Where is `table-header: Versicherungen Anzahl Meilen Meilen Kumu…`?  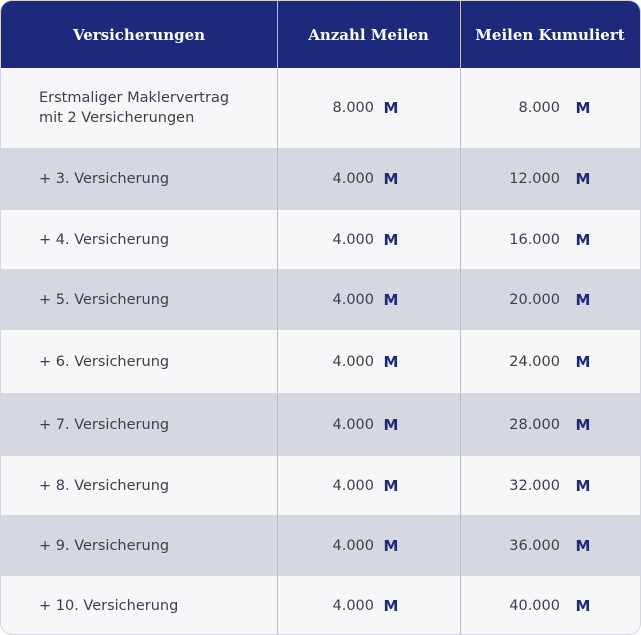
table-header: Versicherungen Anzahl Meilen Meilen Kumu… is located at coordinates (320, 34).